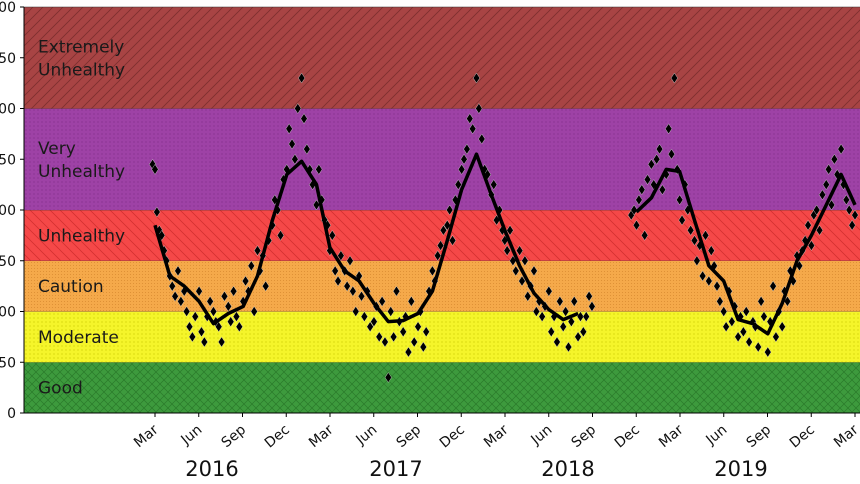 This screenshot has height=484, width=860. Describe the element at coordinates (717, 435) in the screenshot. I see `x-month-label: Jun` at that location.